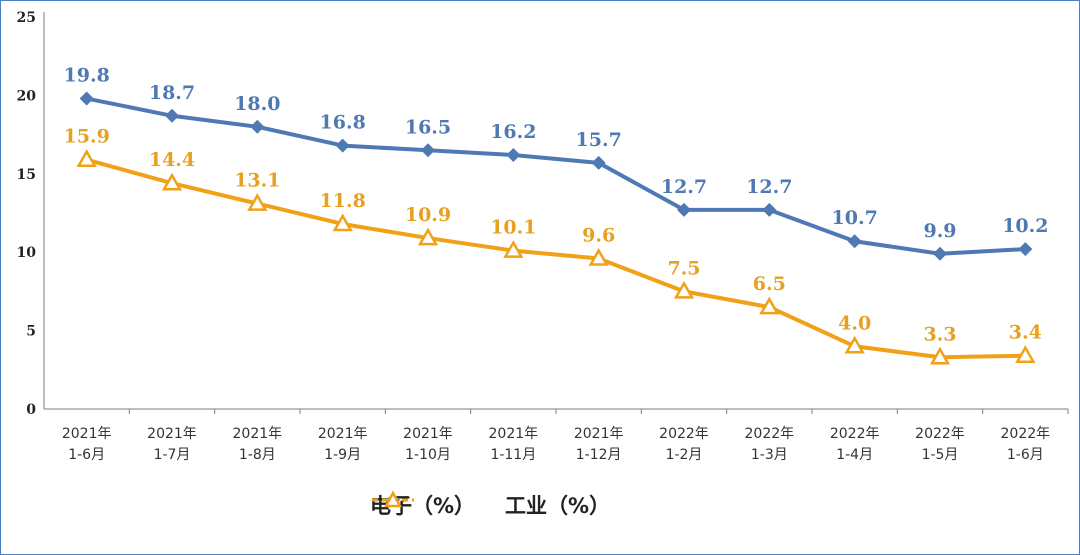  I want to click on x-tick-label: 1-4月, so click(854, 455).